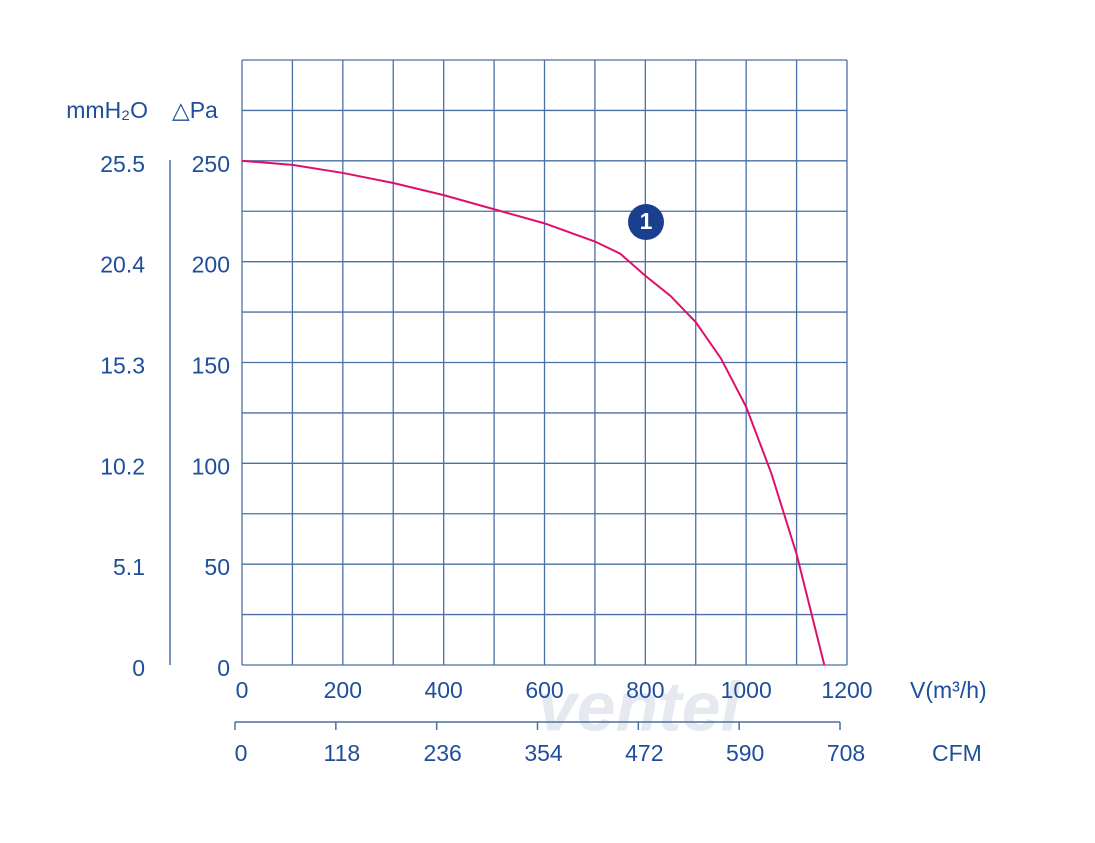  What do you see at coordinates (242, 690) in the screenshot?
I see `x-tick-label: 0` at bounding box center [242, 690].